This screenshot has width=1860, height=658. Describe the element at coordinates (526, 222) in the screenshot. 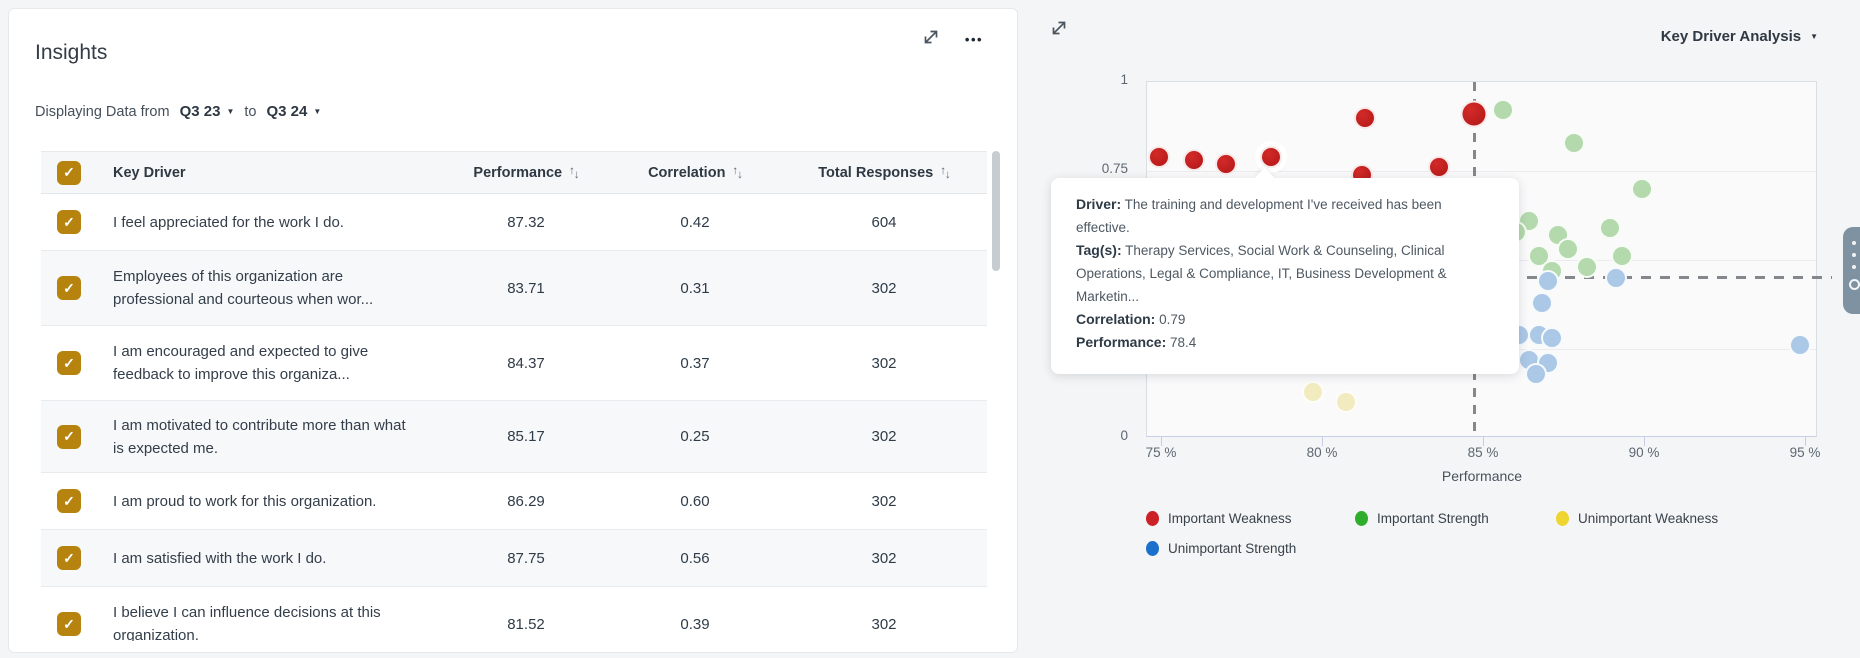

I see `performance-cell: 87.32` at that location.